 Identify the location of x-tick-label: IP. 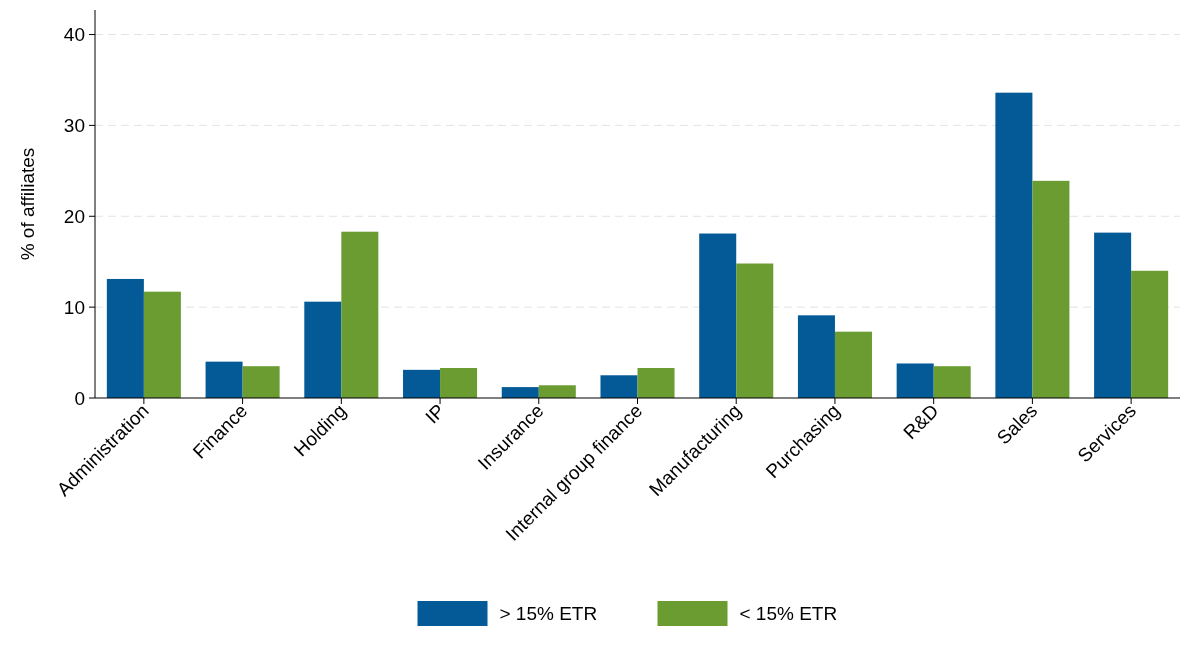
(435, 413).